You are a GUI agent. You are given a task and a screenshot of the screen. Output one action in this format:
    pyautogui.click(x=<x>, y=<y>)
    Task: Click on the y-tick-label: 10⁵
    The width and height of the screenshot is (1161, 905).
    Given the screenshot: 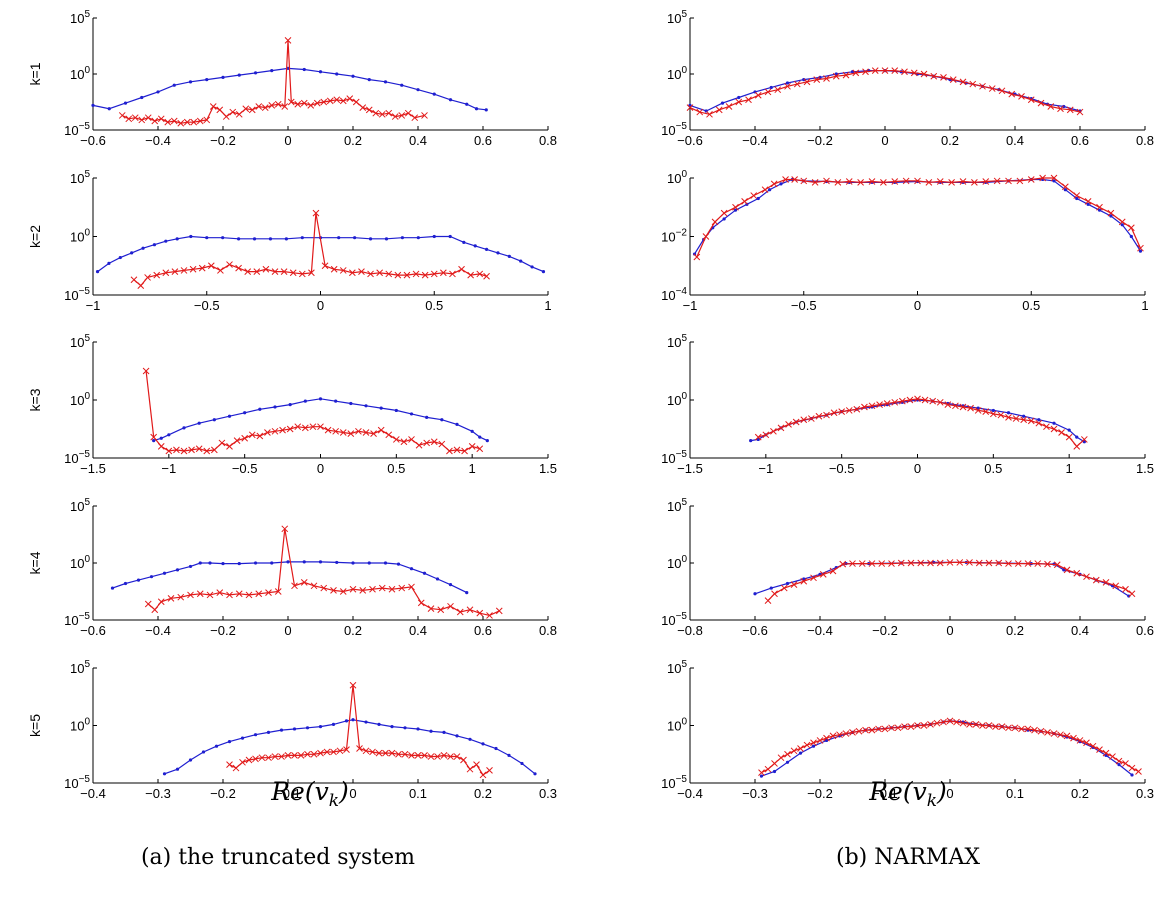 What is the action you would take?
    pyautogui.click(x=80, y=505)
    